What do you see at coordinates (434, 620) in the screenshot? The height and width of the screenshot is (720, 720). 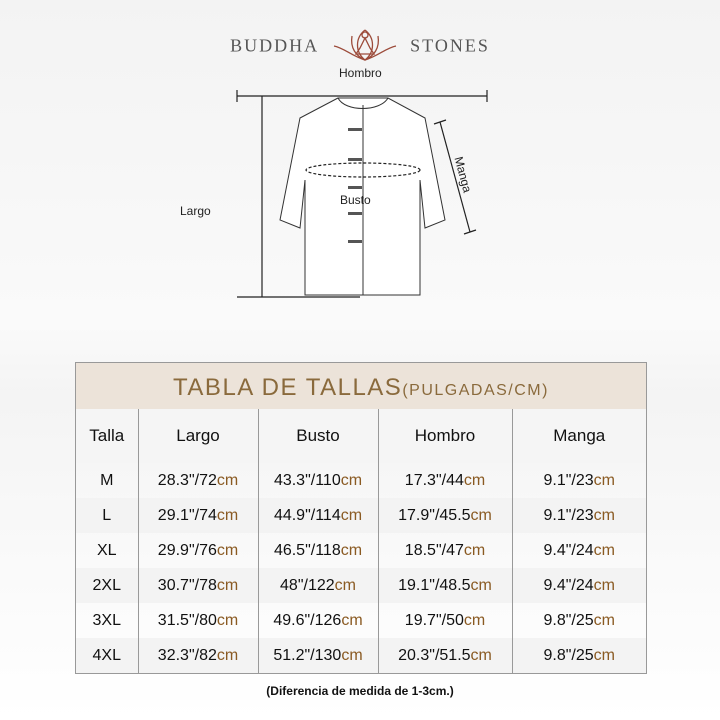 I see `cell-value: 19.7"/50` at bounding box center [434, 620].